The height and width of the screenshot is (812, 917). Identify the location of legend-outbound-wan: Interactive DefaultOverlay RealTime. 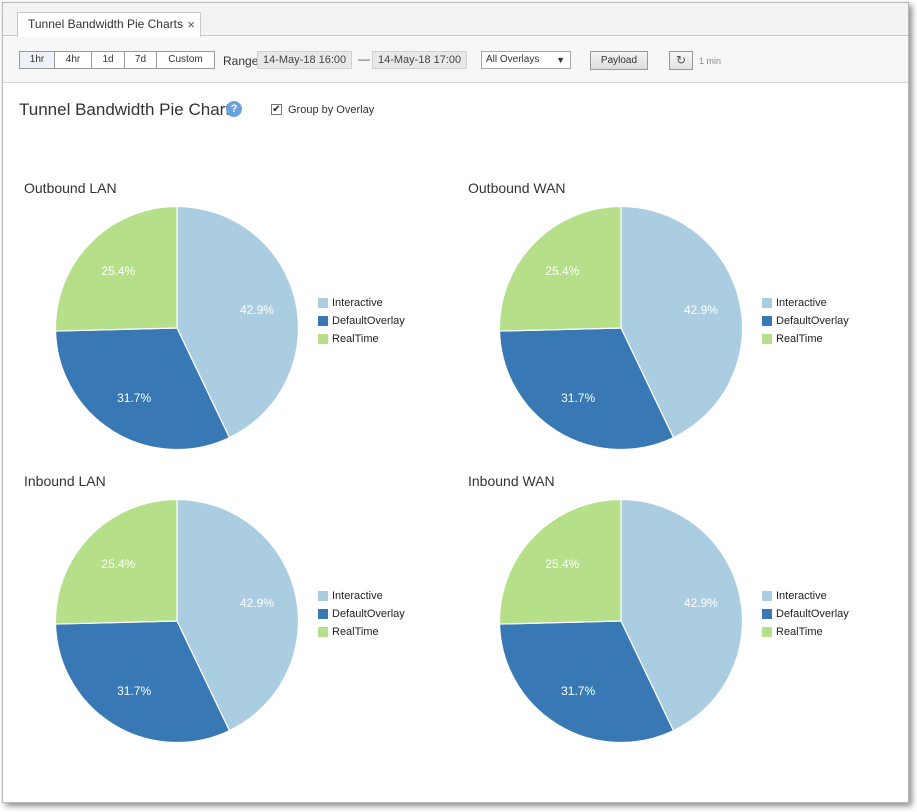
(817, 321).